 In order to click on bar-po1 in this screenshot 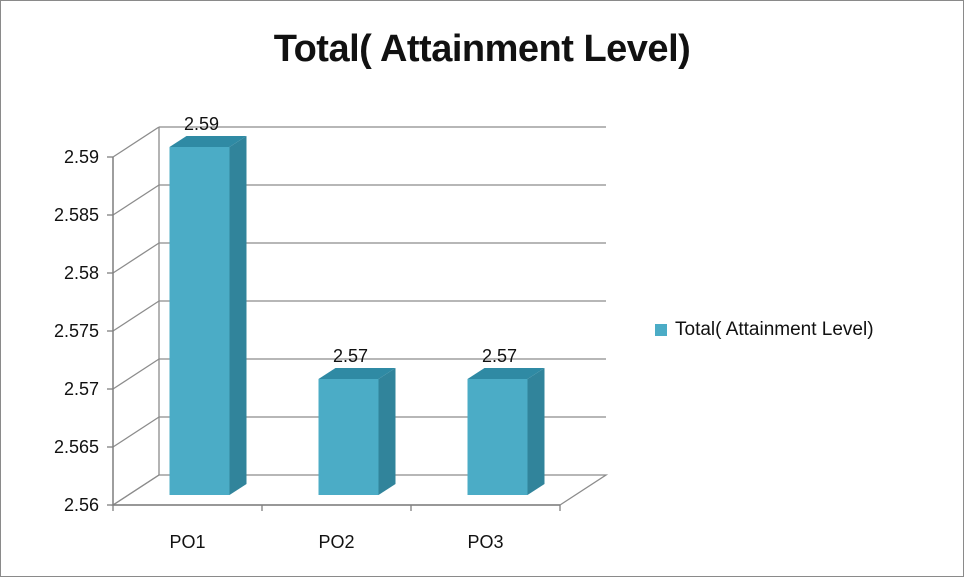, I will do `click(199, 321)`.